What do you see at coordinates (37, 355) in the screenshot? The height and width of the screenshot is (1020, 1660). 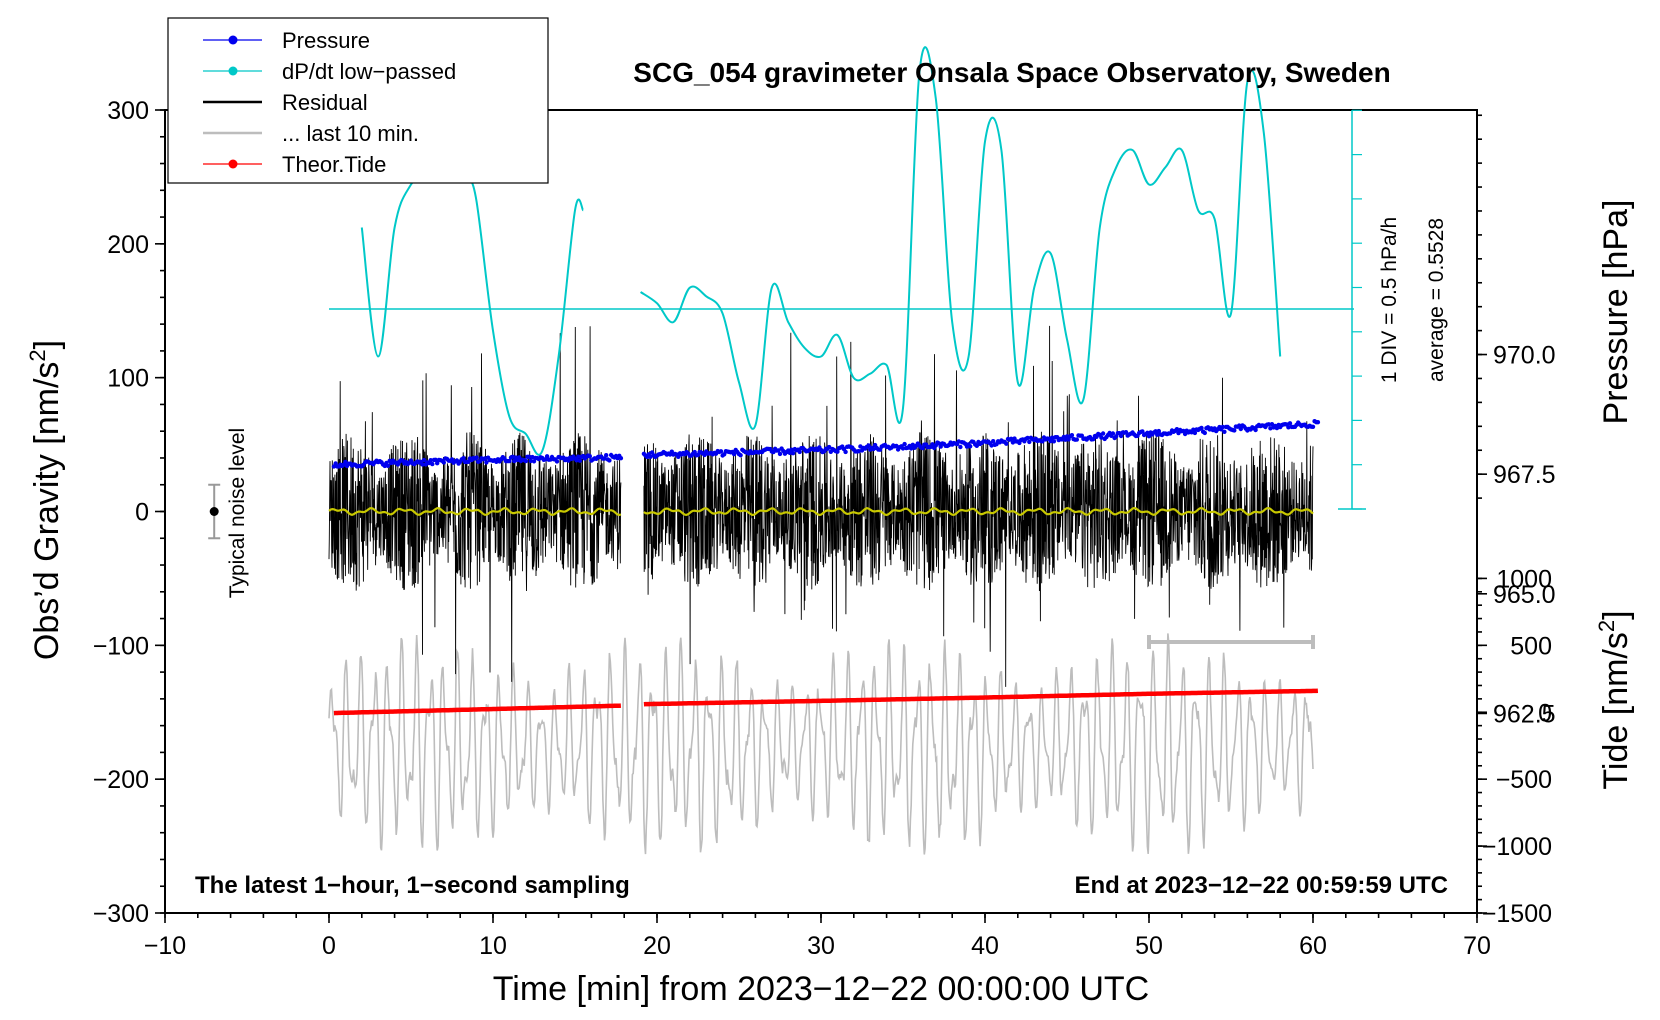 I see `y-left-title-sup: 2` at bounding box center [37, 355].